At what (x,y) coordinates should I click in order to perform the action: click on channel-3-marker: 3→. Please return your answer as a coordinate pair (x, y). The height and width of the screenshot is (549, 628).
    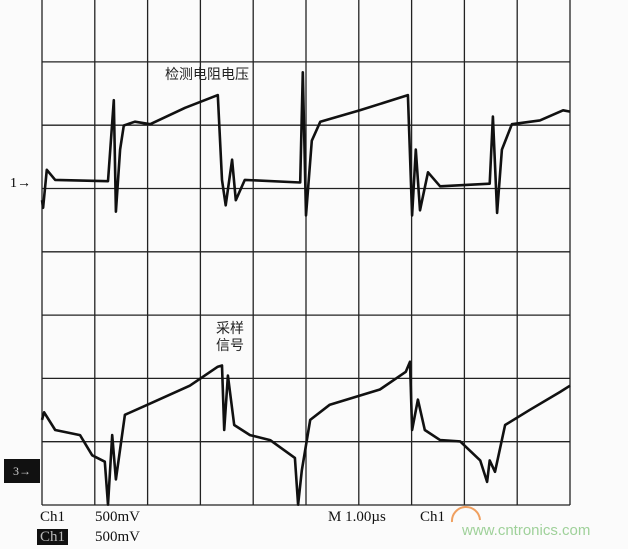
    Looking at the image, I should click on (22, 471).